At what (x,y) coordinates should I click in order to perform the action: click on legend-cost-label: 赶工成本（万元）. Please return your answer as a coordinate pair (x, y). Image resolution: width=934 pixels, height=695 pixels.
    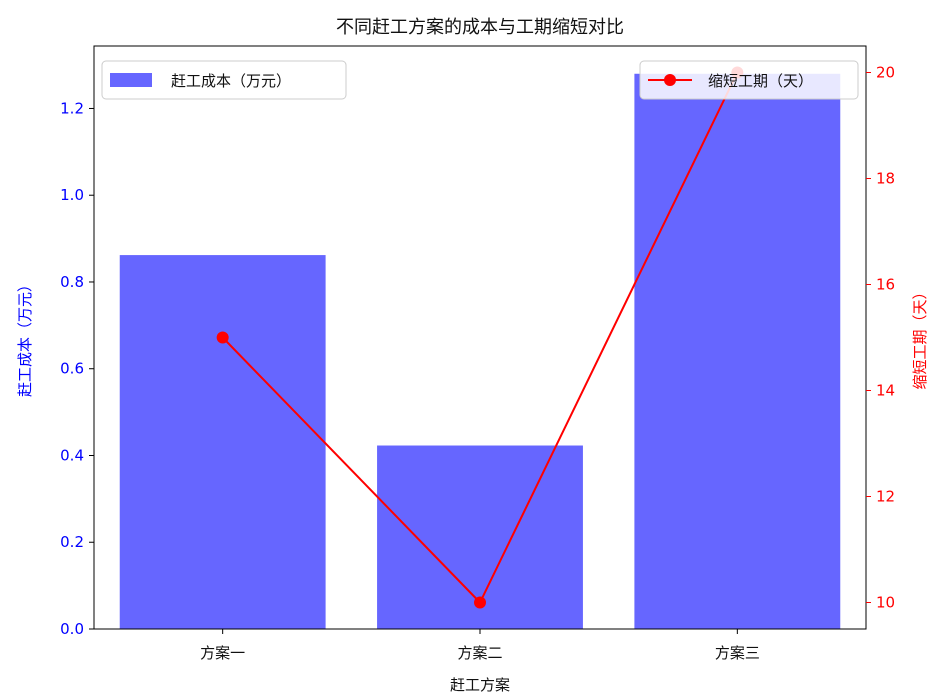
    Looking at the image, I should click on (231, 81).